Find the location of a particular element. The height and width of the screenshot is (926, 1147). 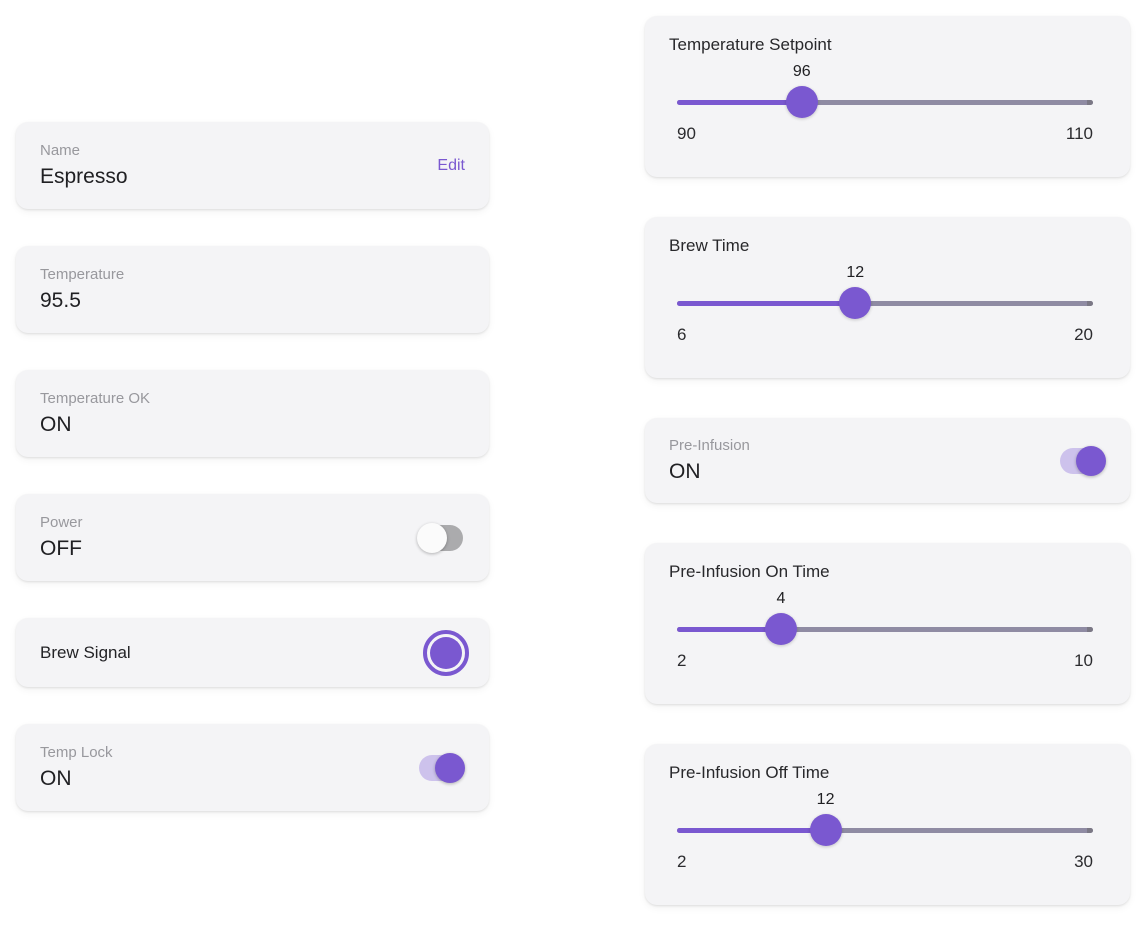

pre-infusion-off-time-title: Pre-Infusion Off Time is located at coordinates (749, 772).